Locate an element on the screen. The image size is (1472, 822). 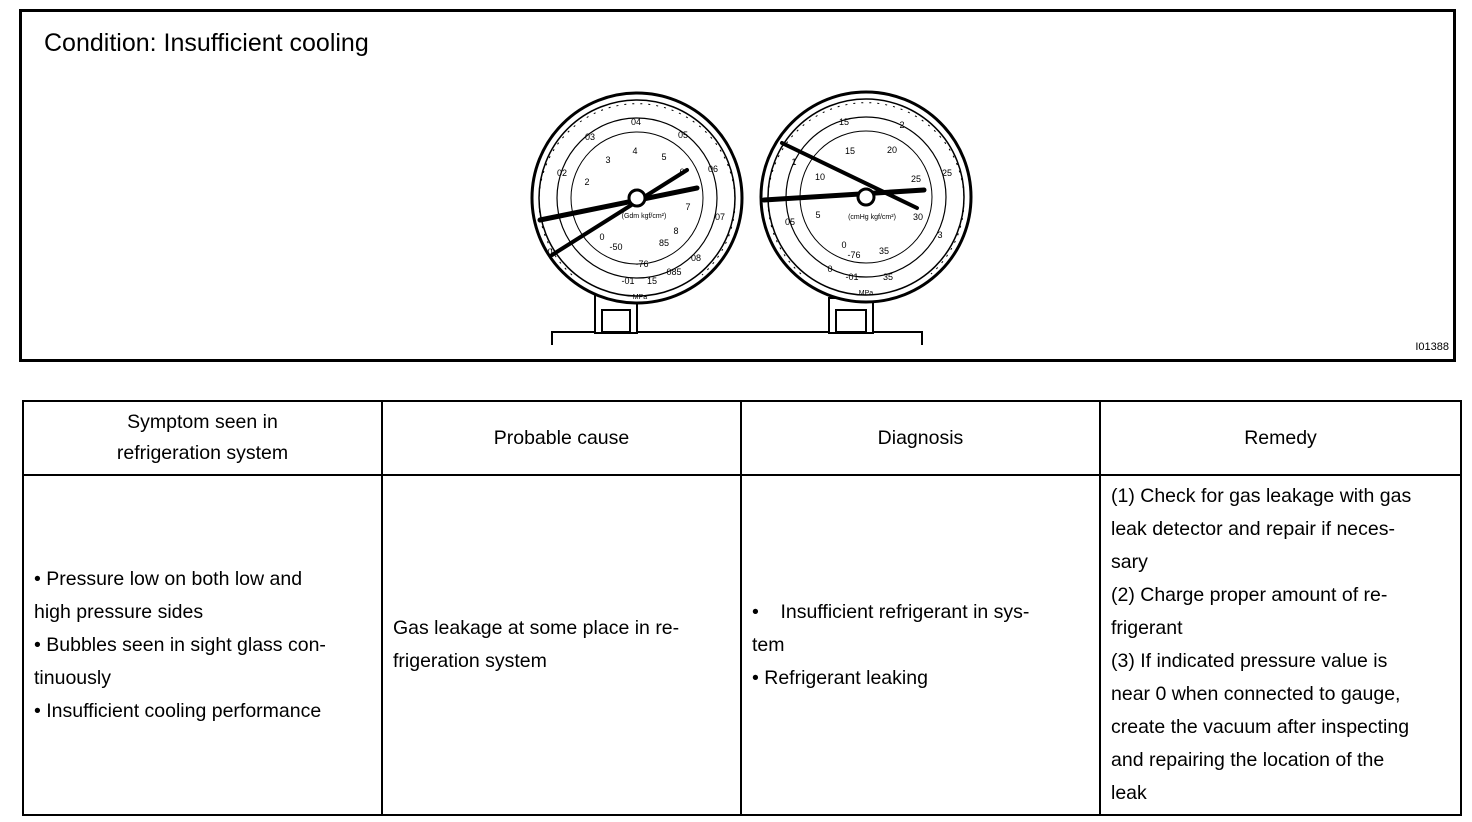
low-inner-tick: 2 is located at coordinates (586, 182).